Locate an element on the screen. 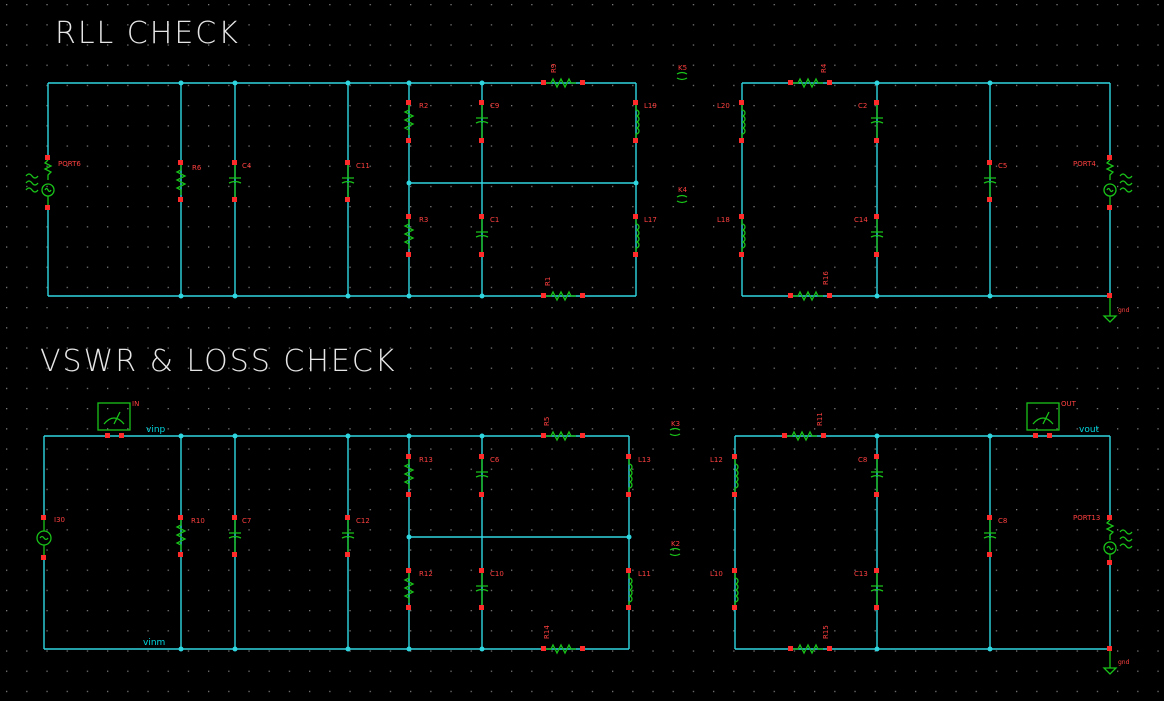  net-vout-label: vout is located at coordinates (1089, 430).